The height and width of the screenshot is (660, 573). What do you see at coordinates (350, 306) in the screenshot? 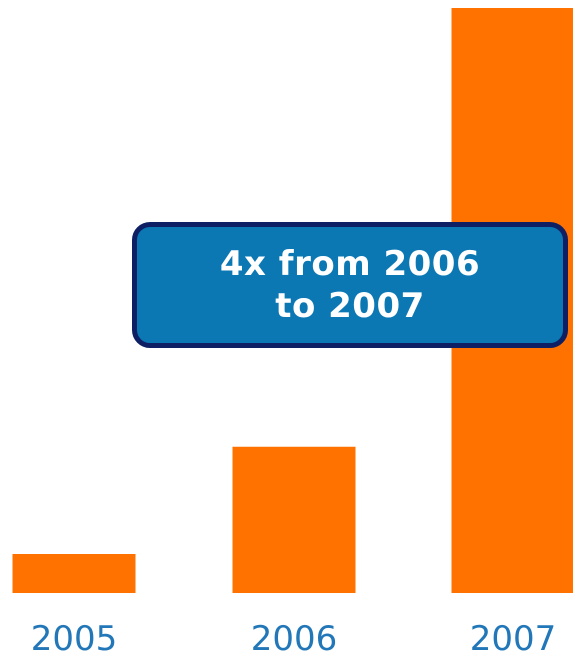
I see `annotation-line-2: to 2007` at bounding box center [350, 306].